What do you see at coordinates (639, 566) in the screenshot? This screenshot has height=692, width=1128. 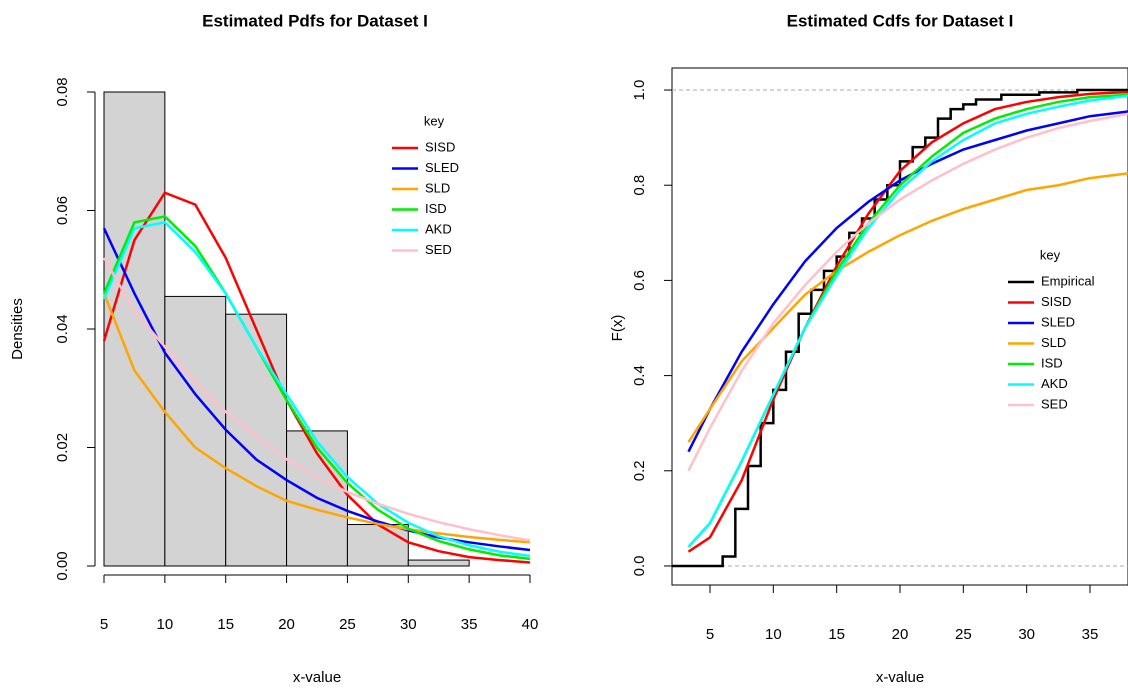 I see `y-tick-label: 0.0` at bounding box center [639, 566].